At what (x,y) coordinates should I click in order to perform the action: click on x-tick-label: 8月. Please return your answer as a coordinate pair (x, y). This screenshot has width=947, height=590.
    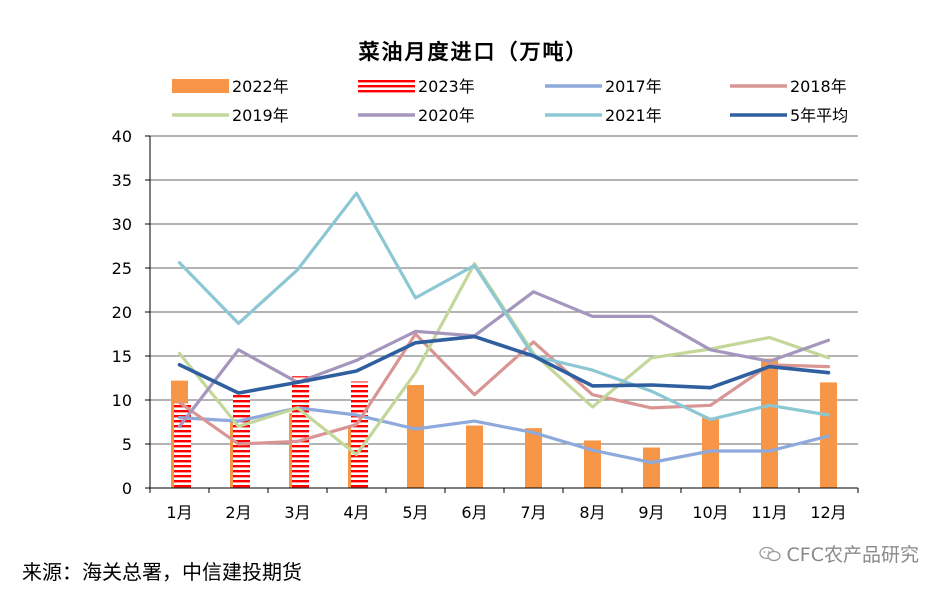
    Looking at the image, I should click on (592, 512).